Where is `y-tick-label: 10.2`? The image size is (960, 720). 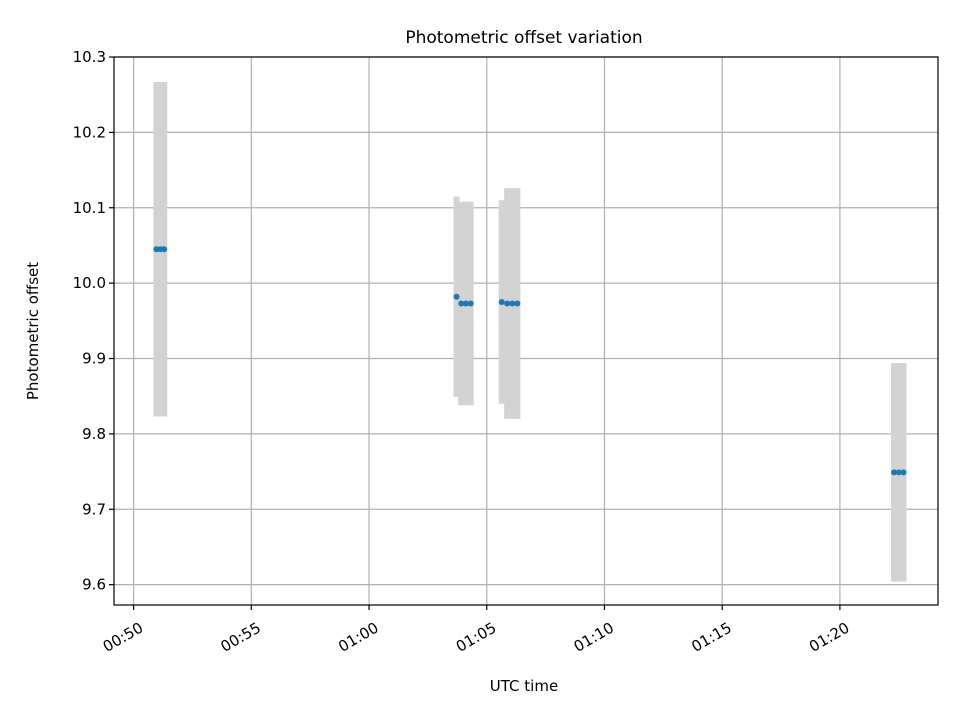 y-tick-label: 10.2 is located at coordinates (89, 132).